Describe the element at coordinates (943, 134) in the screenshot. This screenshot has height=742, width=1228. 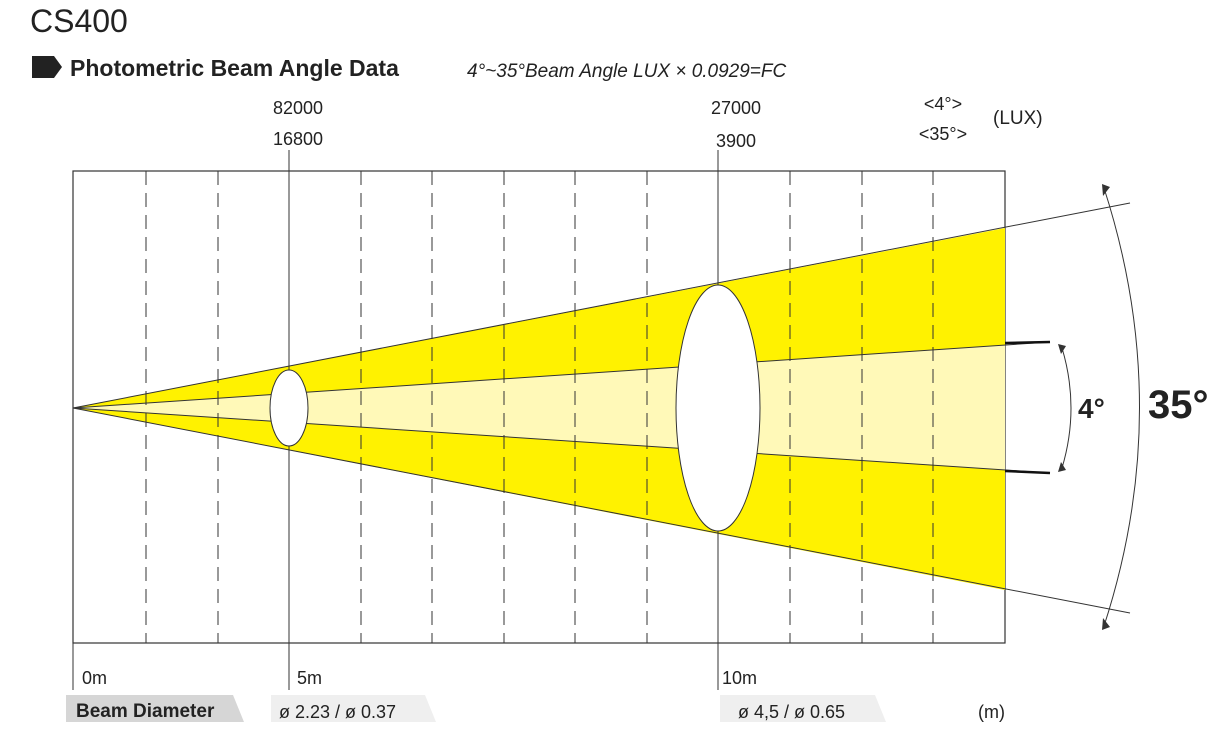
I see `legend-wide: <35°>` at that location.